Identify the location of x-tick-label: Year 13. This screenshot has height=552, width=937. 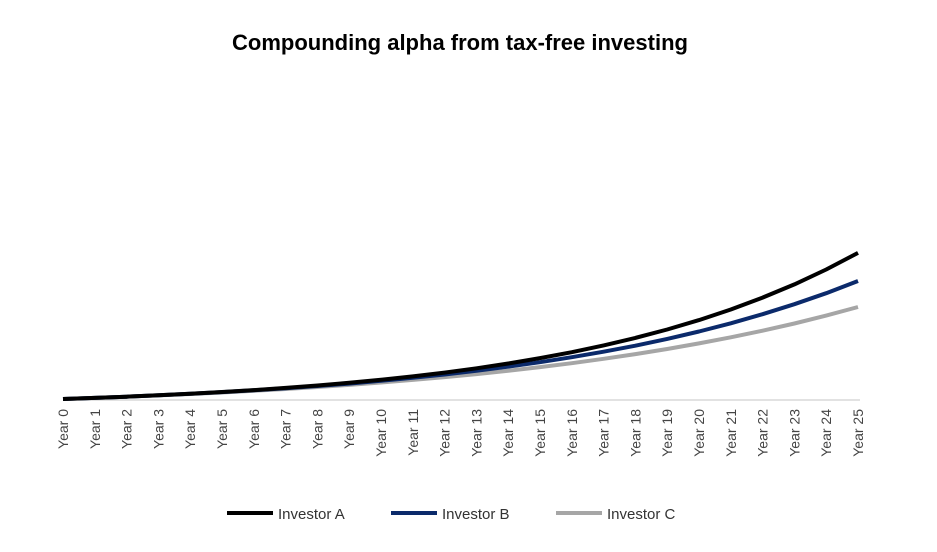
(476, 433).